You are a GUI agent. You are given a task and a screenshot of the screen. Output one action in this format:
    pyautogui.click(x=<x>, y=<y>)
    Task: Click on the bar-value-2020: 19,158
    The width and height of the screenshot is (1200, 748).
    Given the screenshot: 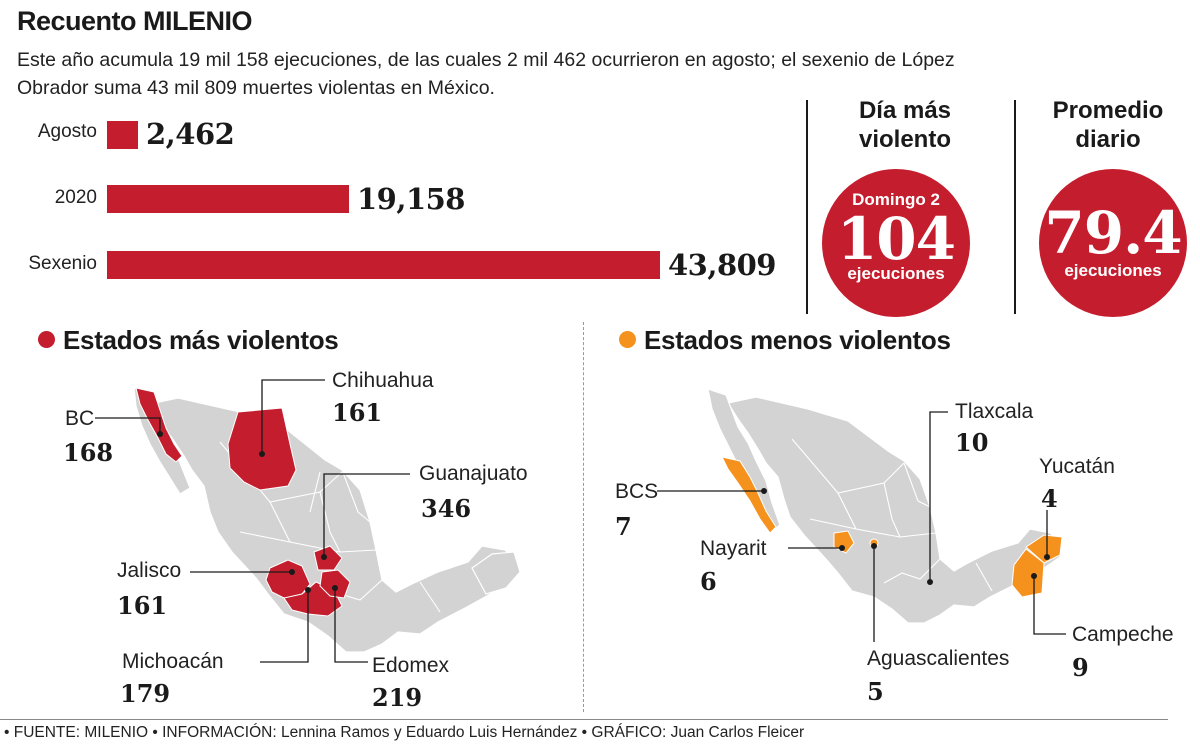 What is the action you would take?
    pyautogui.click(x=411, y=199)
    